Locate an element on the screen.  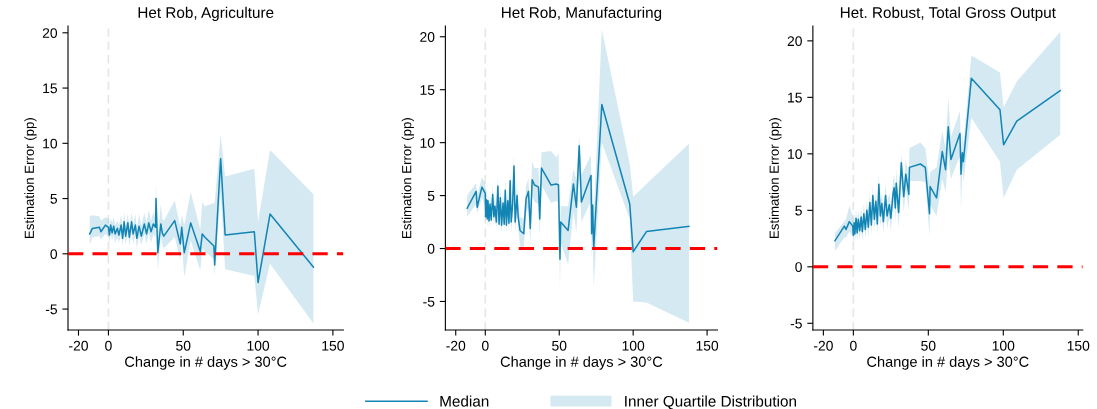
text: Inner Quartile Distribution is located at coordinates (710, 402).